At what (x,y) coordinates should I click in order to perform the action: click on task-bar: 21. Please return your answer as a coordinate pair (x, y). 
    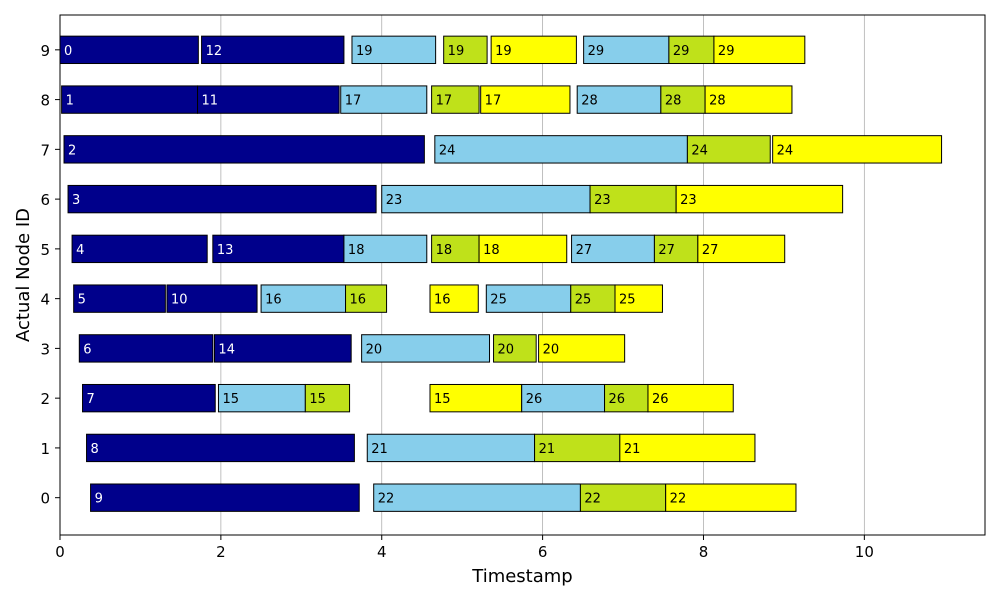
    Looking at the image, I should click on (451, 448).